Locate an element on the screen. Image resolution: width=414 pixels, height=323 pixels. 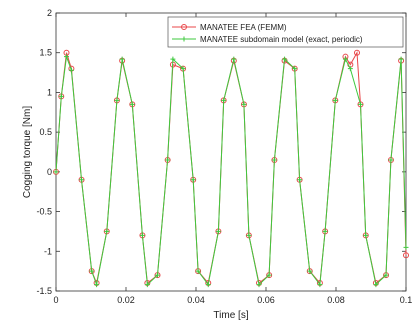
x-tick-label: 0.02 is located at coordinates (126, 300).